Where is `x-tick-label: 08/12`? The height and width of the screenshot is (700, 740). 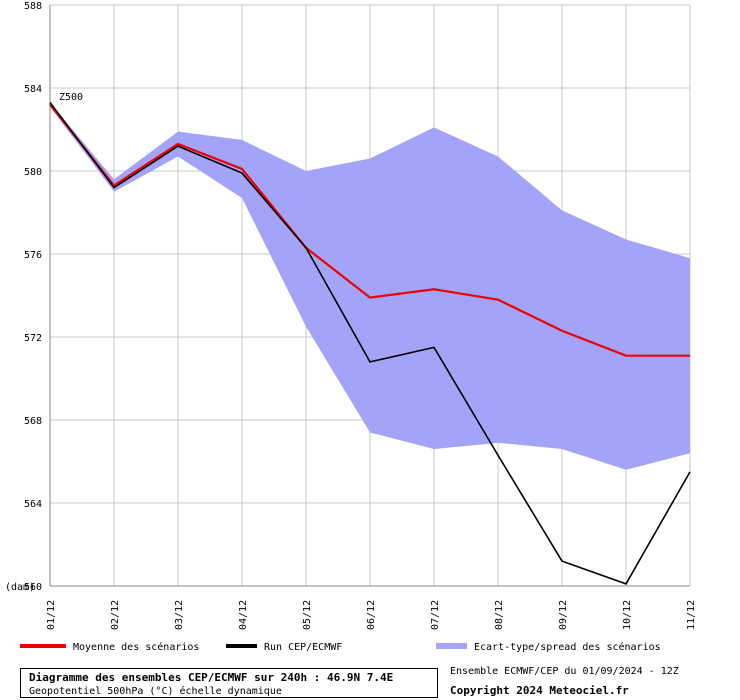
x-tick-label: 08/12 is located at coordinates (499, 615).